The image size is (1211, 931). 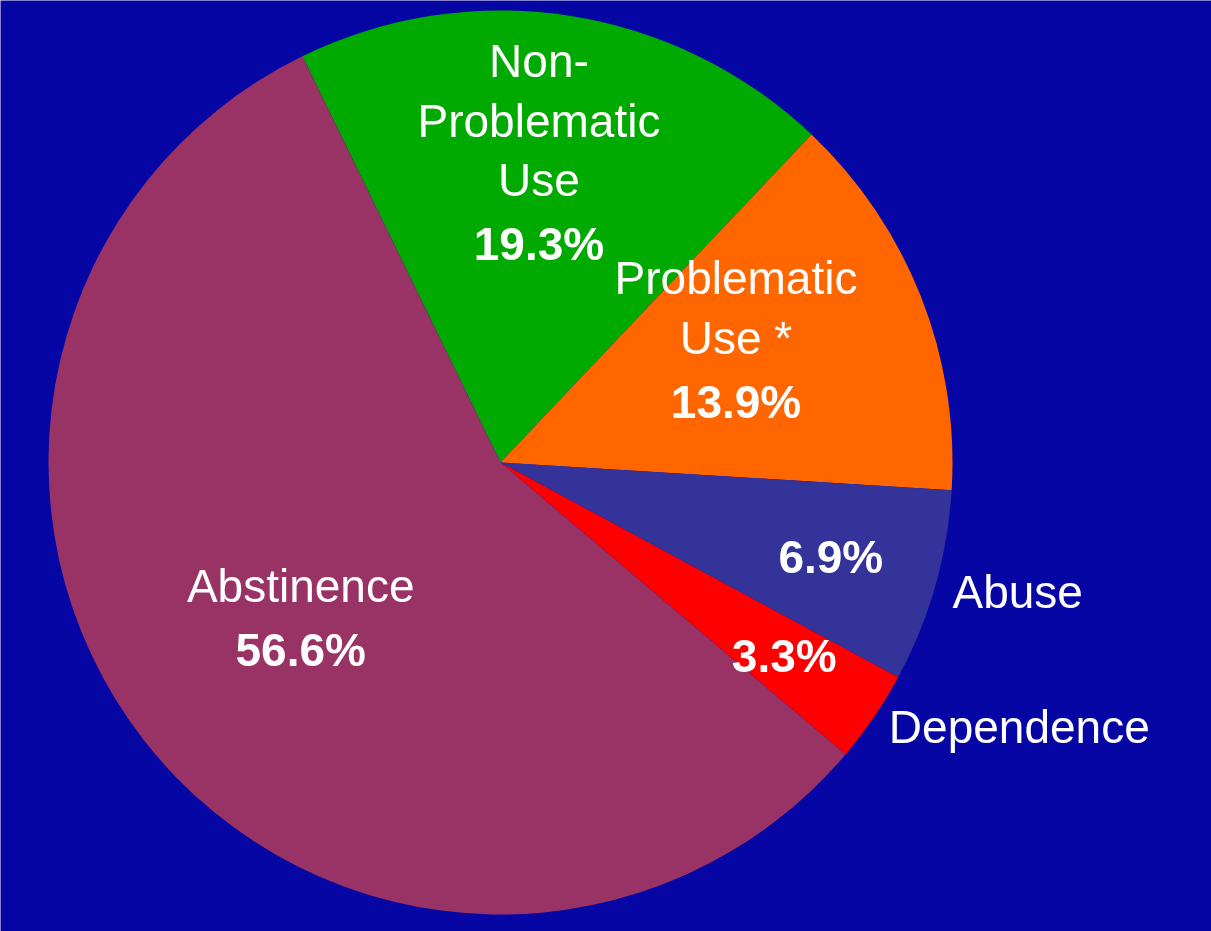 I want to click on data-label: 6.9%, so click(x=831, y=556).